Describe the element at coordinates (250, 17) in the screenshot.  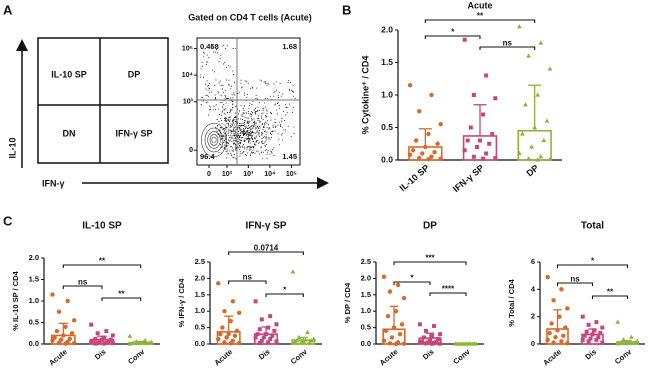
I see `chart-title: Gated on CD4 T cells (Acute)` at that location.